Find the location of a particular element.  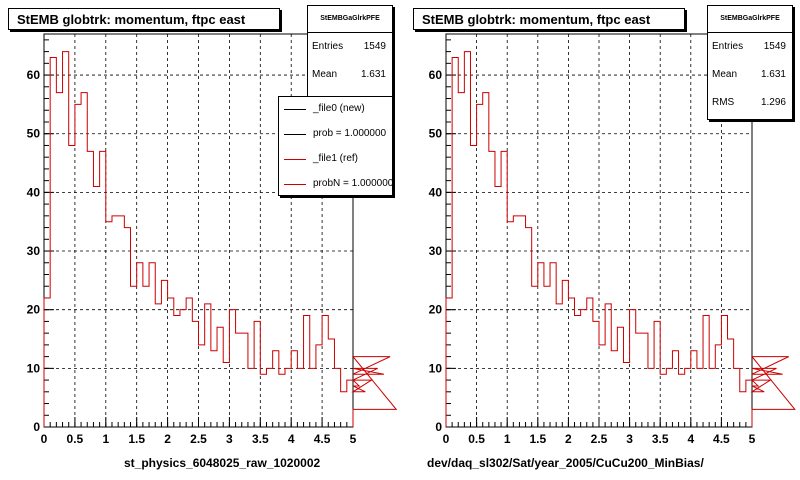

left-title-box: StEMB globtrk: momentum, ftpc east is located at coordinates (144, 19).